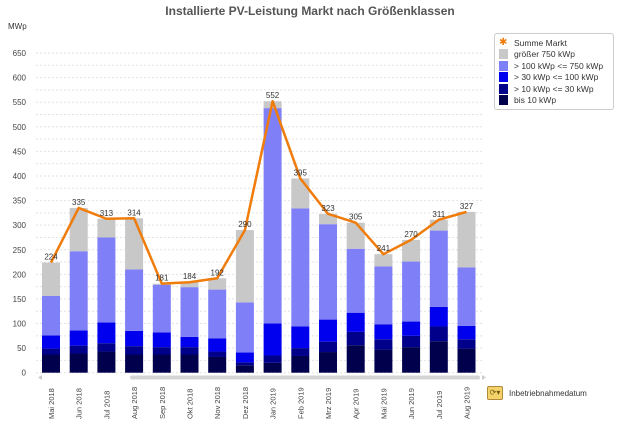 The width and height of the screenshot is (620, 424). Describe the element at coordinates (356, 404) in the screenshot. I see `x-tick-label: Apr 2019` at that location.